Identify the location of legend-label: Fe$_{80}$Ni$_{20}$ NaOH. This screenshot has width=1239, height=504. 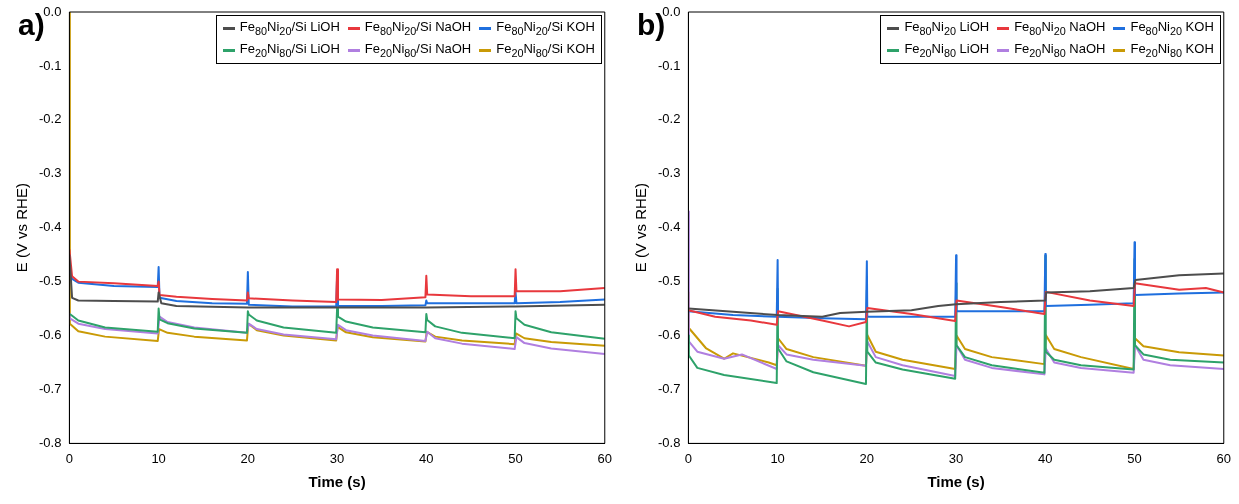
(1060, 28).